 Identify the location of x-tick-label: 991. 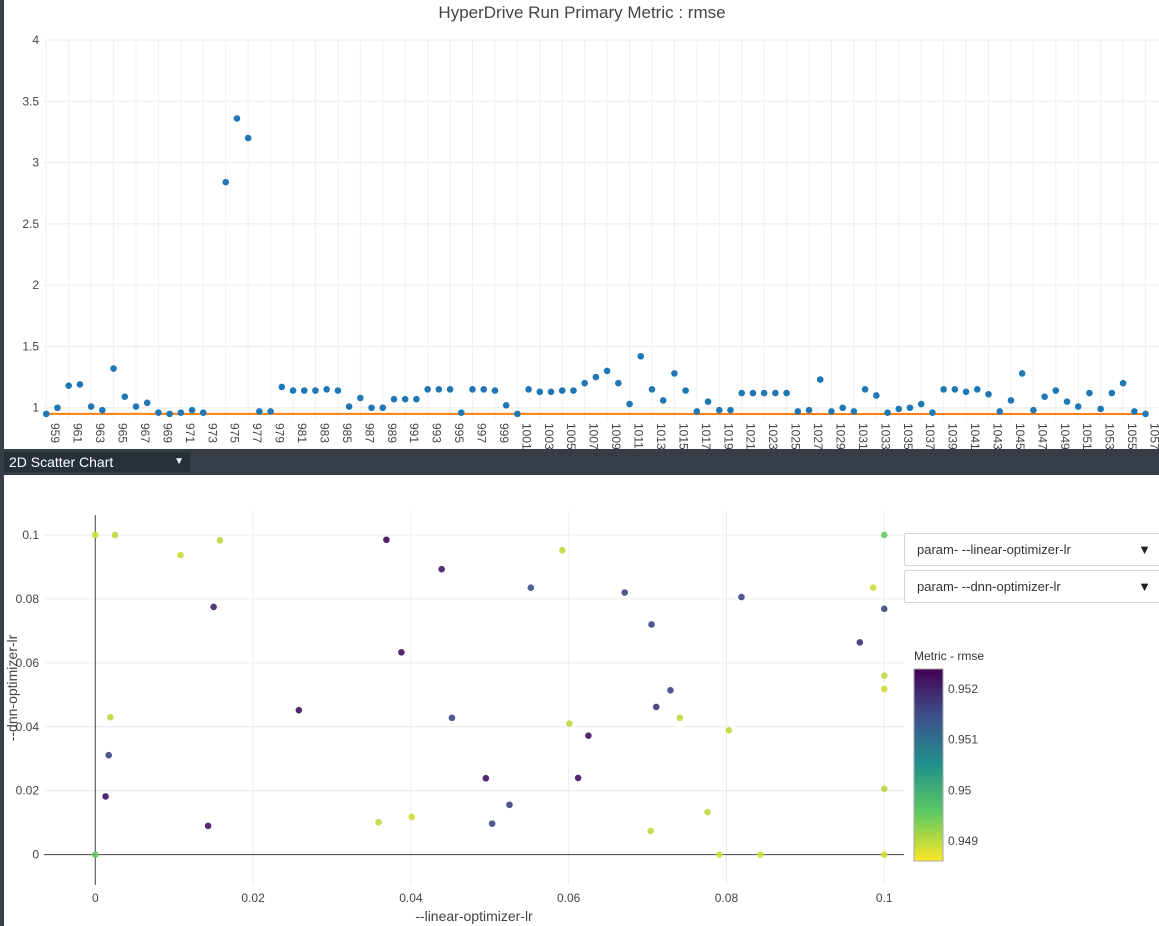
(414, 433).